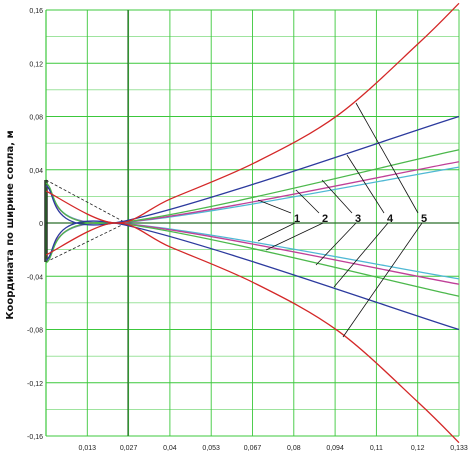  I want to click on x-tick-label: 0,053, so click(211, 448).